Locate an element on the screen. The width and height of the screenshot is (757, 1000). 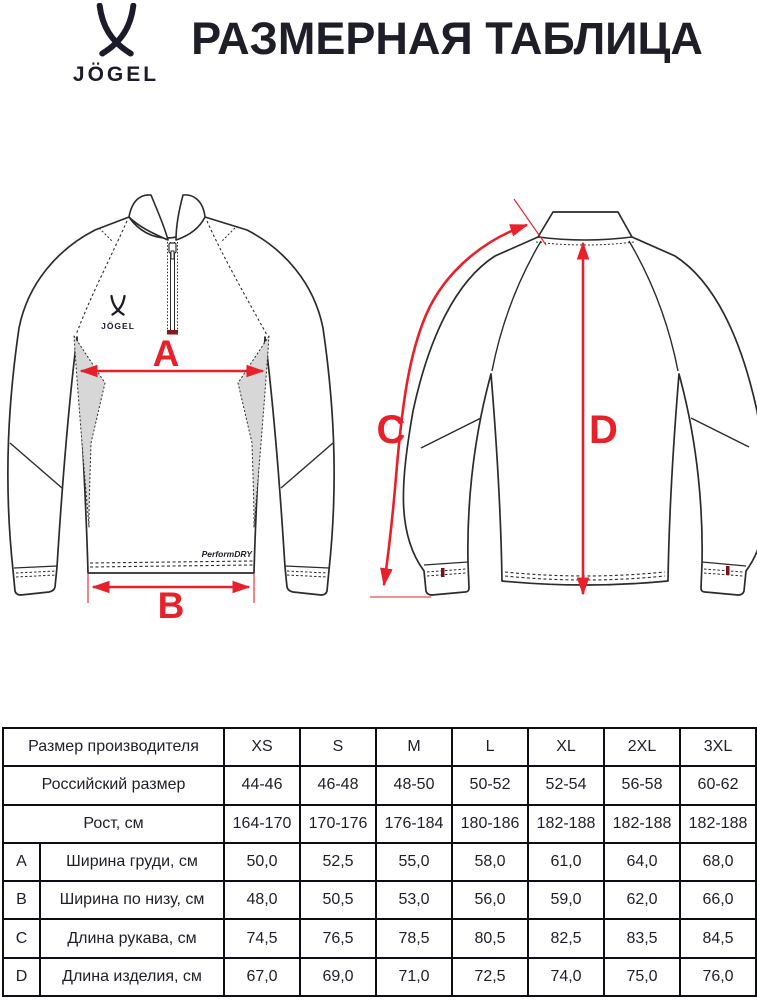
size-cell: M is located at coordinates (414, 747).